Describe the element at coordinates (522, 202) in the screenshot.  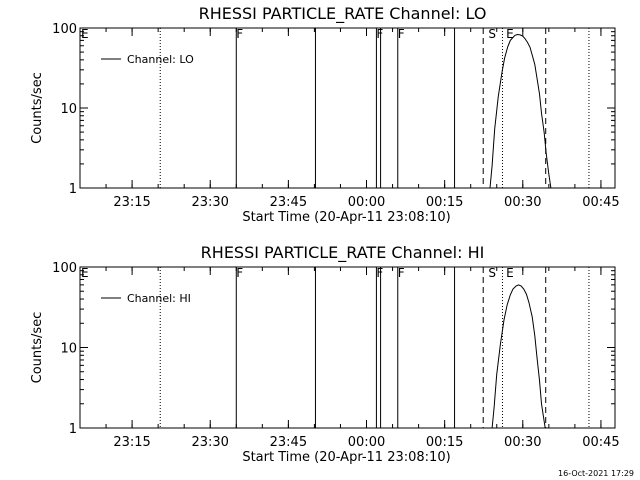
I see `panel-1-x-tick-label: 00:30` at that location.